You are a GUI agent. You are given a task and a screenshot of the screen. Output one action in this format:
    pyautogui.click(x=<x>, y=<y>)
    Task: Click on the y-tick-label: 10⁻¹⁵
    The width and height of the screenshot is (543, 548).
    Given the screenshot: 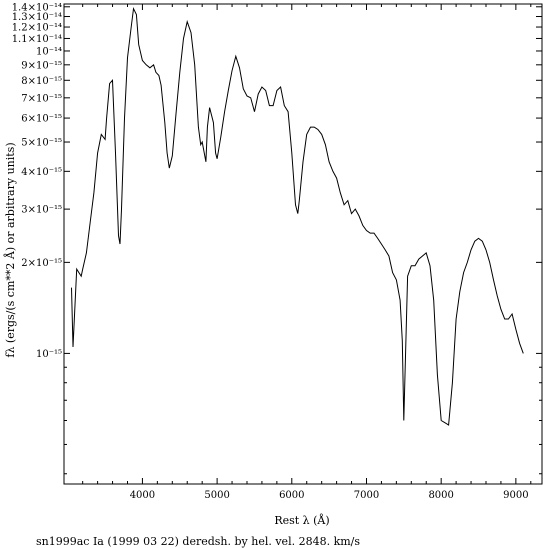 What is the action you would take?
    pyautogui.click(x=49, y=354)
    